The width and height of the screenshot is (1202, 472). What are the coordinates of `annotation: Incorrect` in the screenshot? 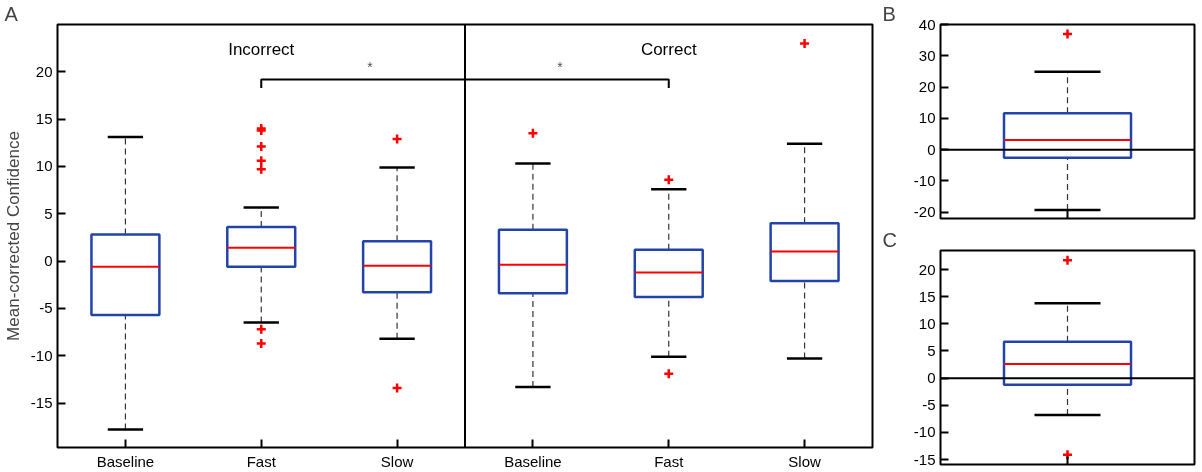 It's located at (261, 50).